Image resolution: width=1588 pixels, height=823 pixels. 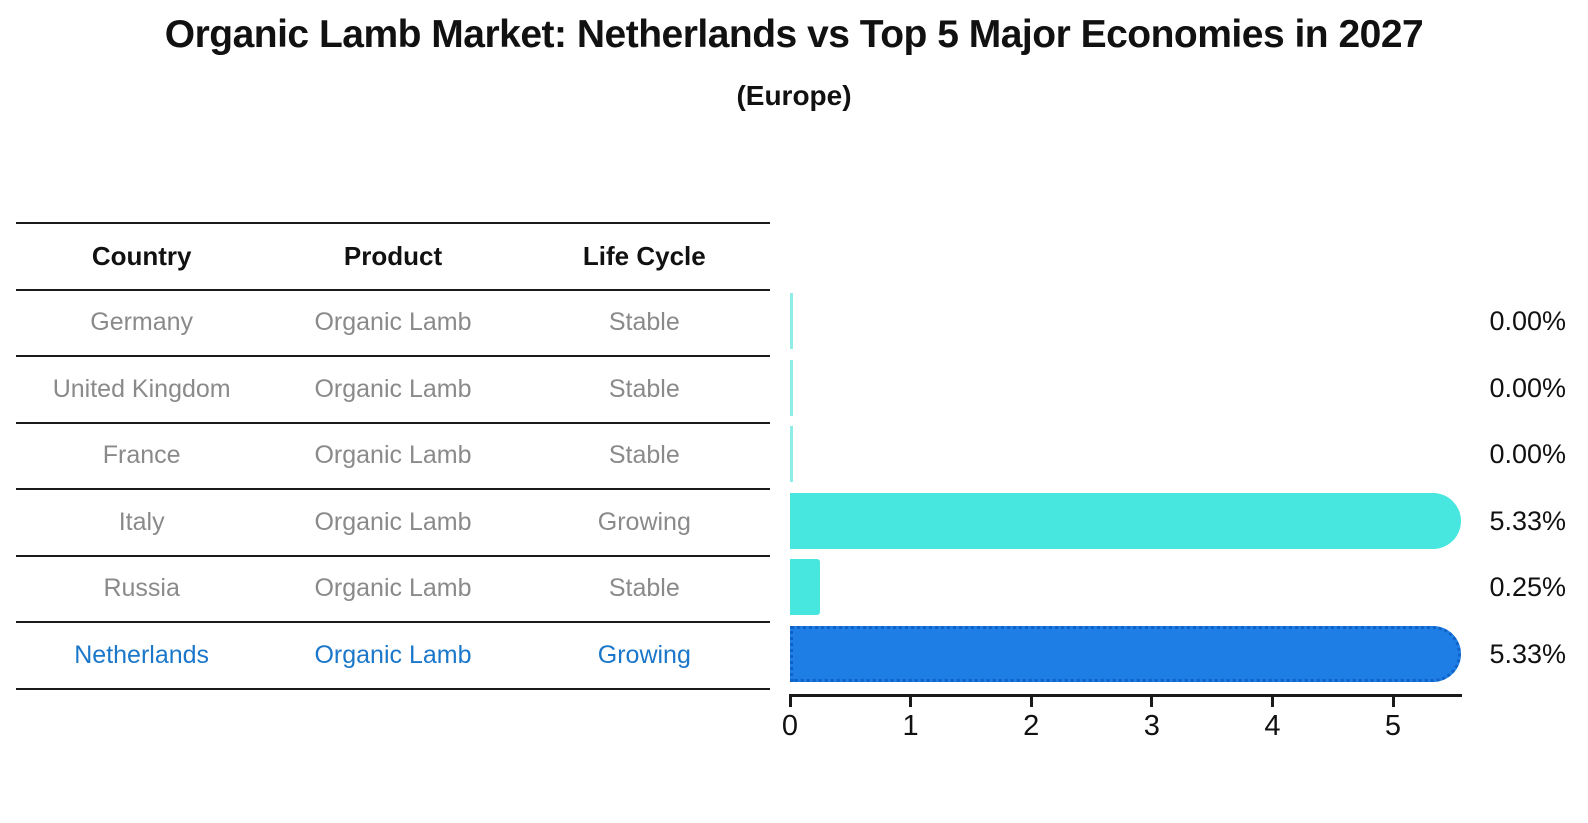 I want to click on bar-netherlands, so click(x=1125, y=653).